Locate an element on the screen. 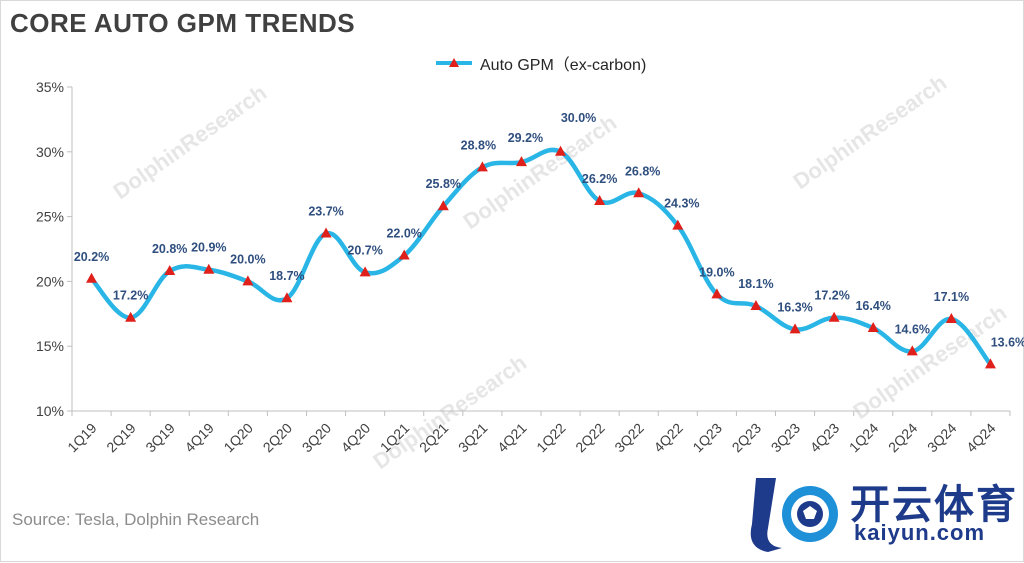  data-label: 25.8% is located at coordinates (443, 184).